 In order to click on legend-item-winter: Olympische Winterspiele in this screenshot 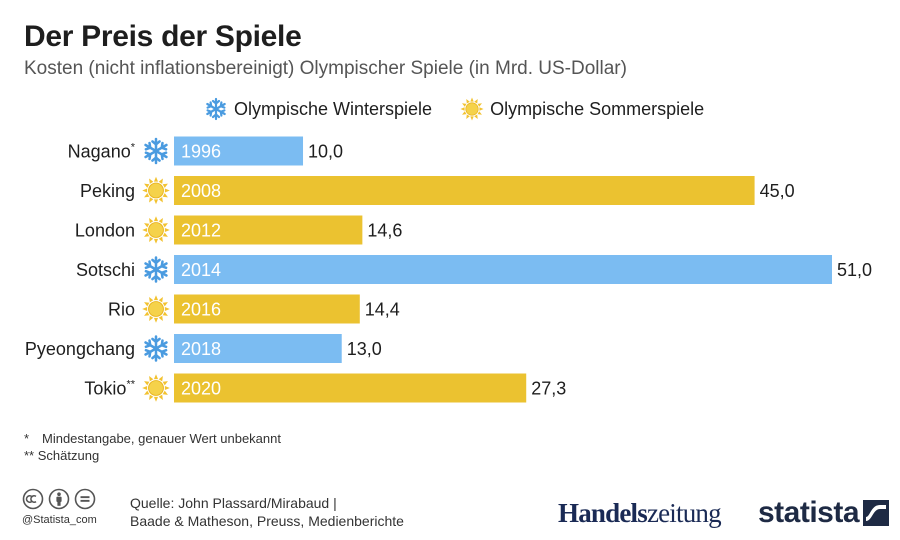, I will do `click(318, 109)`.